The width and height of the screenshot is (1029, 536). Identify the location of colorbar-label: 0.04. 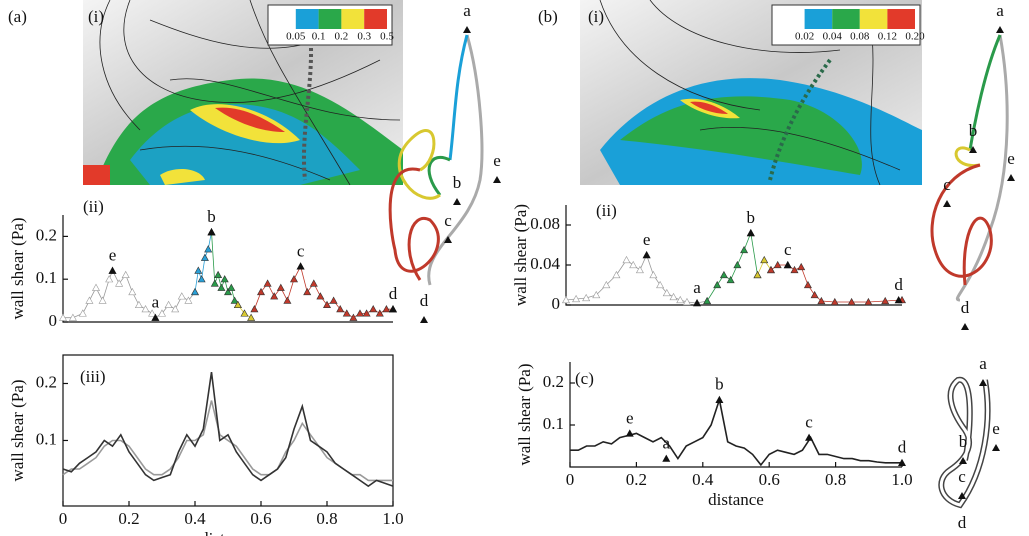
(833, 37).